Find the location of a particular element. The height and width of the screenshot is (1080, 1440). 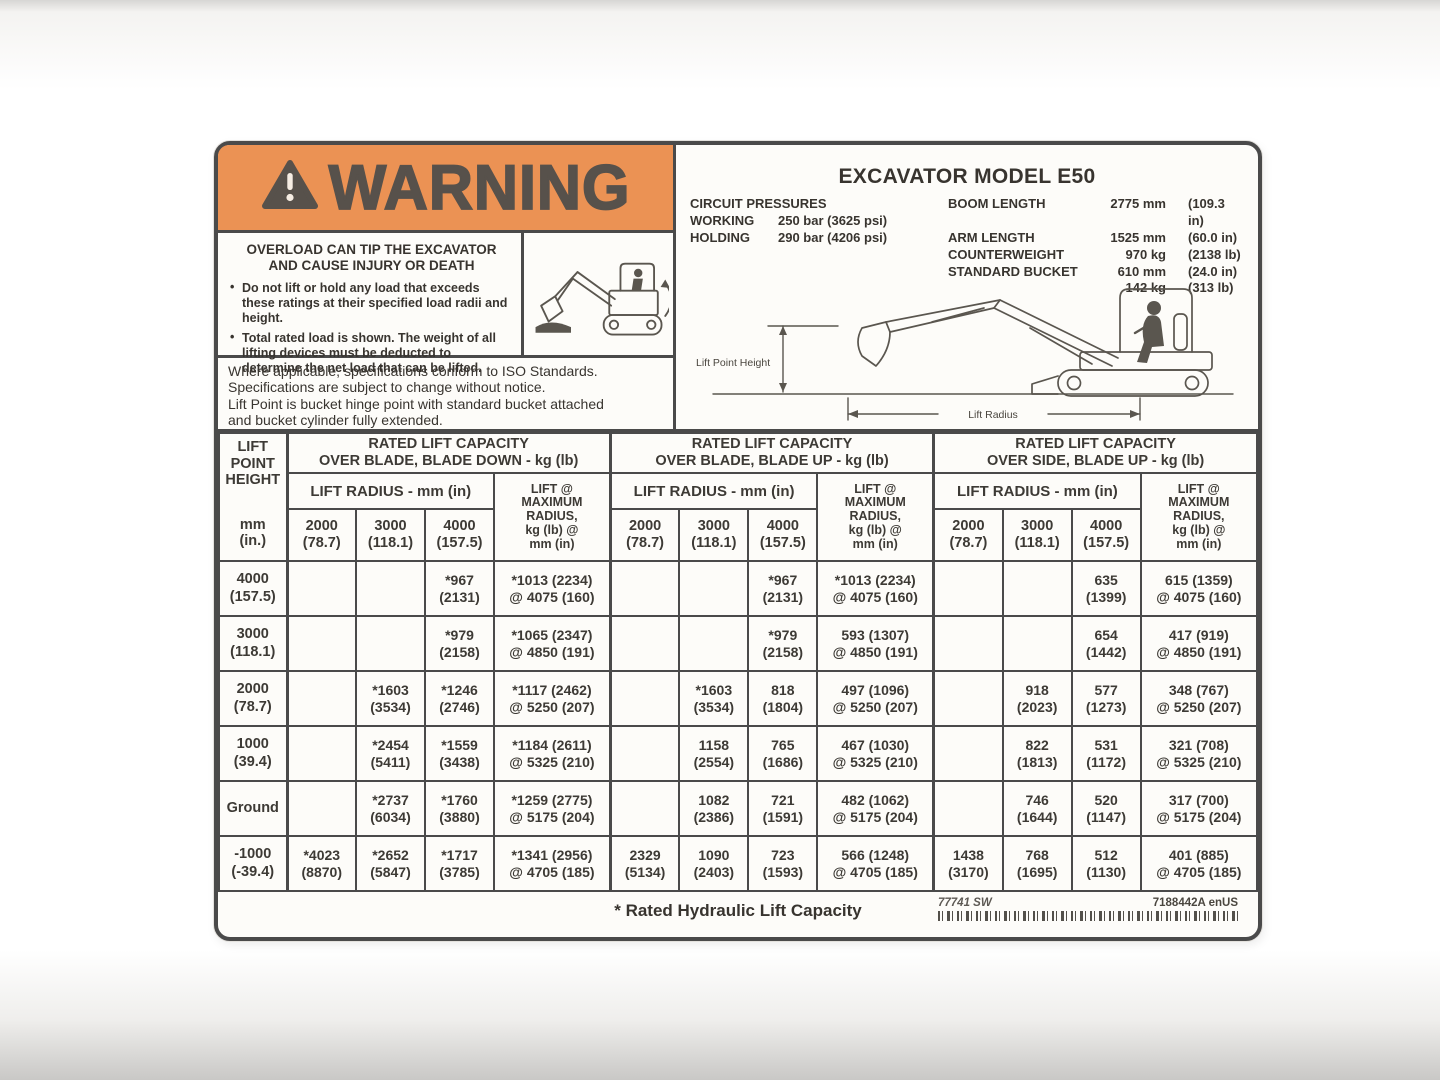

capacity-cell: *1760 (3880) is located at coordinates (459, 808).